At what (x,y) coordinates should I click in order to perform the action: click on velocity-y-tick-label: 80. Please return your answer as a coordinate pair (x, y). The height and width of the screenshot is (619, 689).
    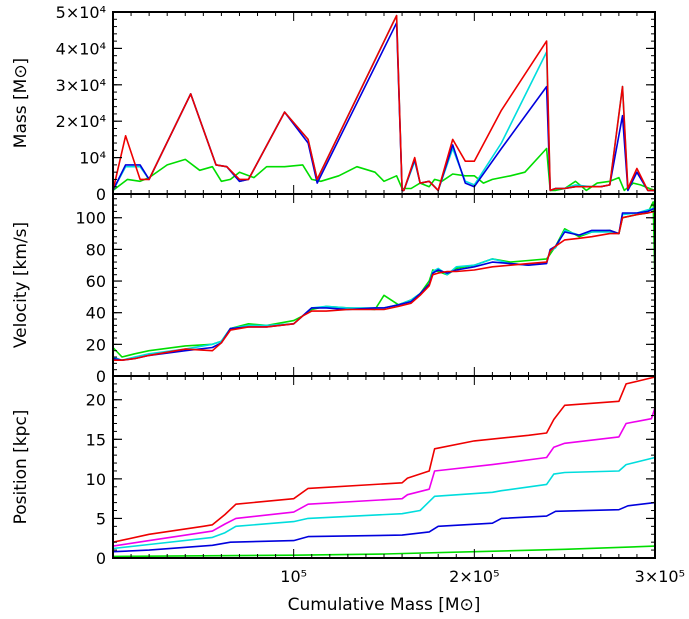
    Looking at the image, I should click on (96, 249).